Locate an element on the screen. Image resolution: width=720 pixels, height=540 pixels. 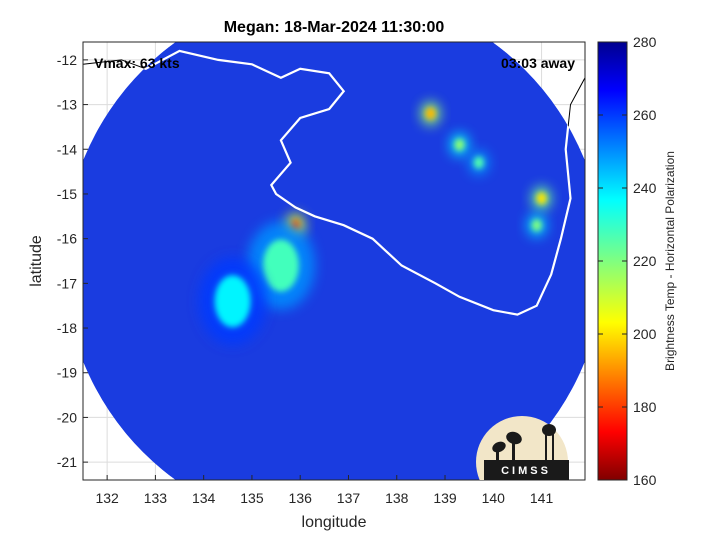
colorbar-tick-label: 200 is located at coordinates (645, 334).